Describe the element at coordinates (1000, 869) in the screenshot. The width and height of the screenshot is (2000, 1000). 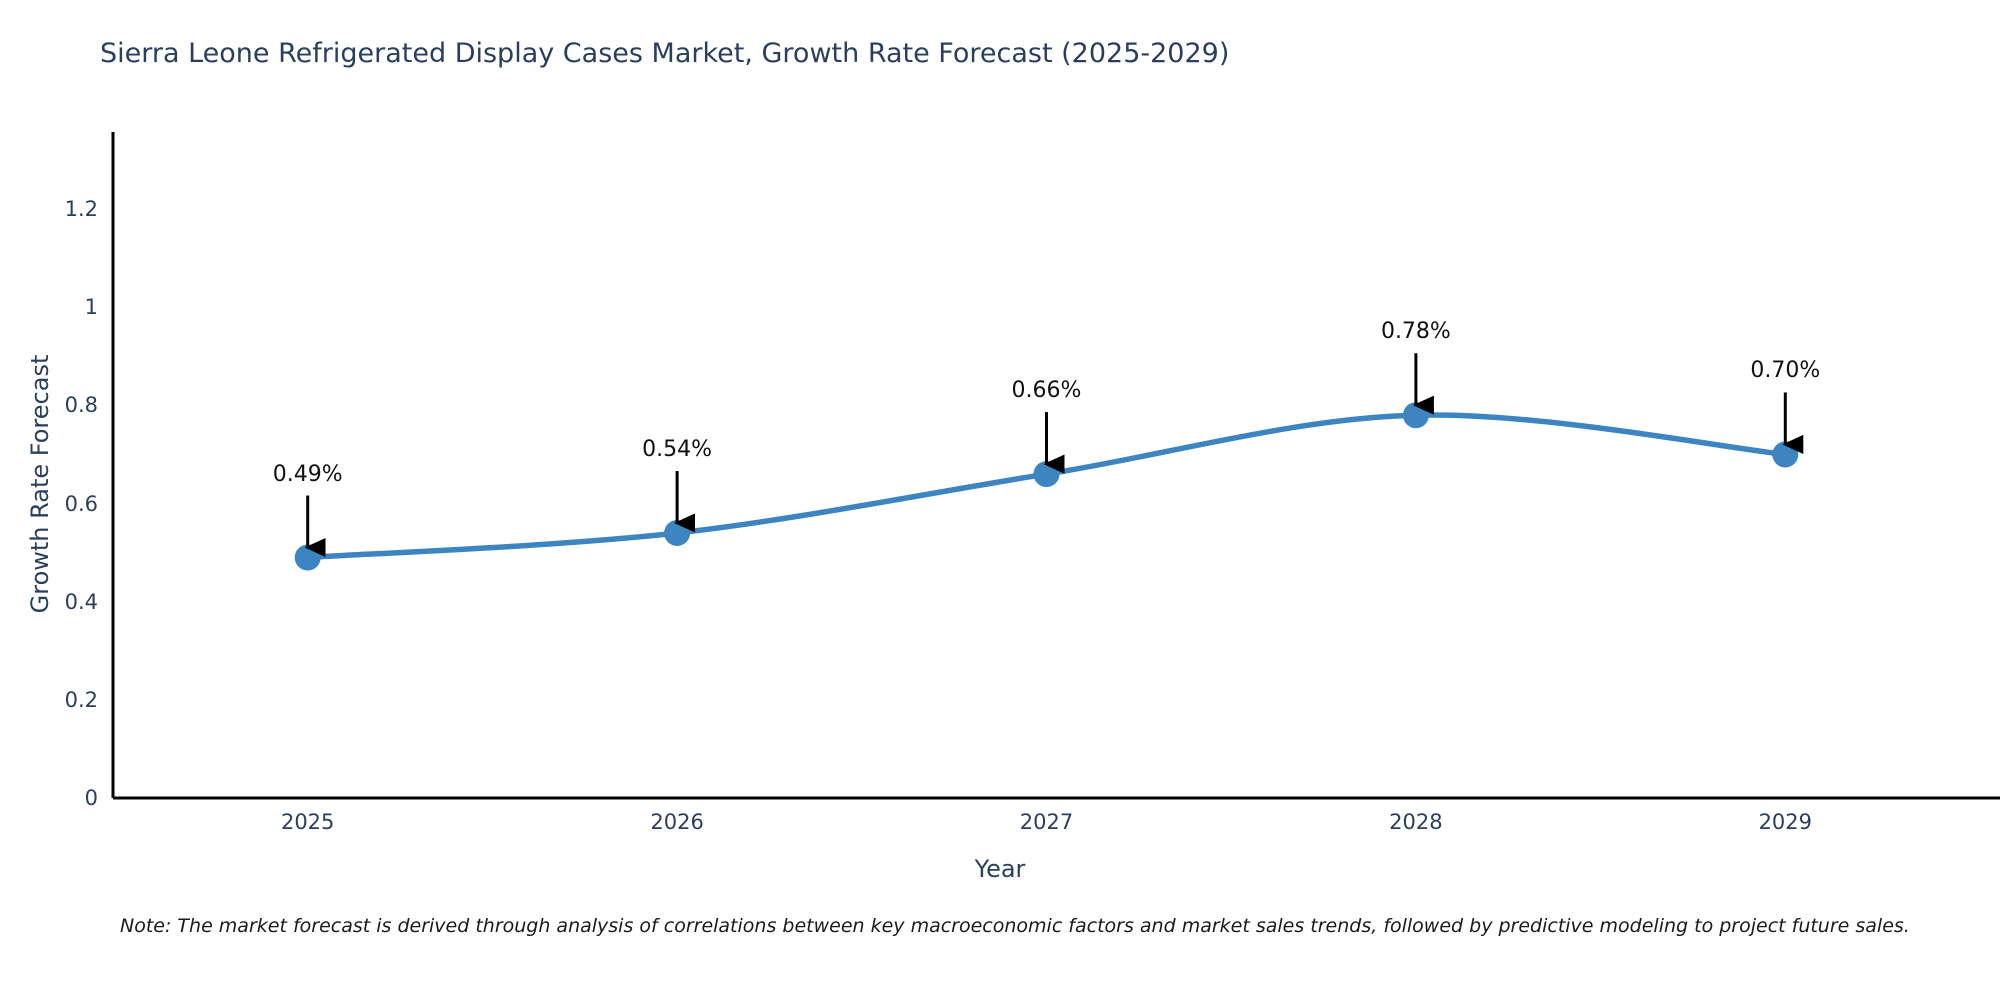
I see `x-axis-title: Year` at that location.